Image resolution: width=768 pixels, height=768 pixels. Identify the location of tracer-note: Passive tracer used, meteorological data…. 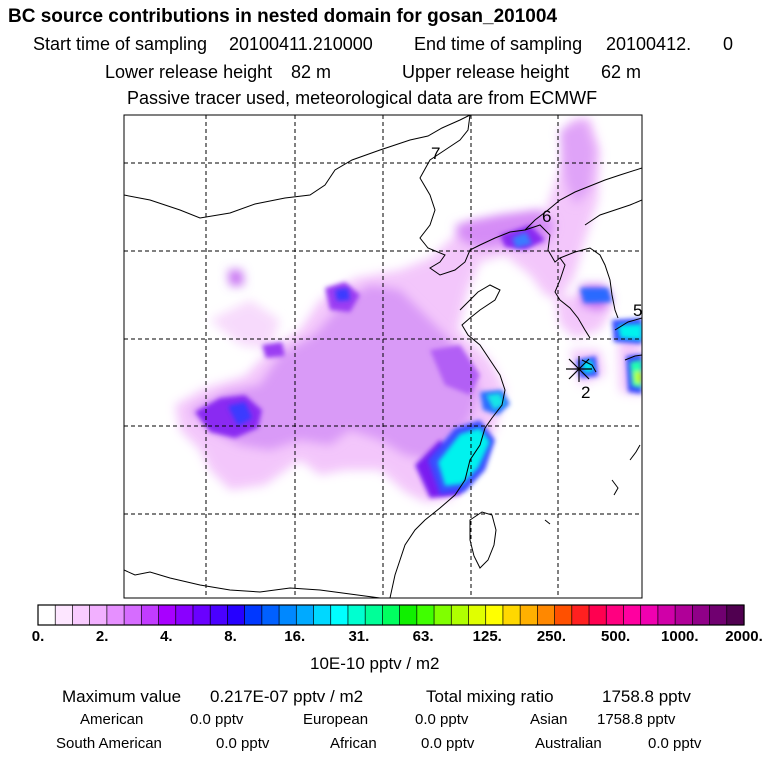
(362, 98).